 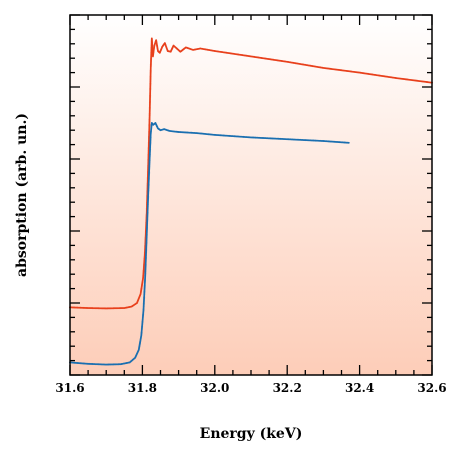 I want to click on x-tick-label: 32.2, so click(x=287, y=388).